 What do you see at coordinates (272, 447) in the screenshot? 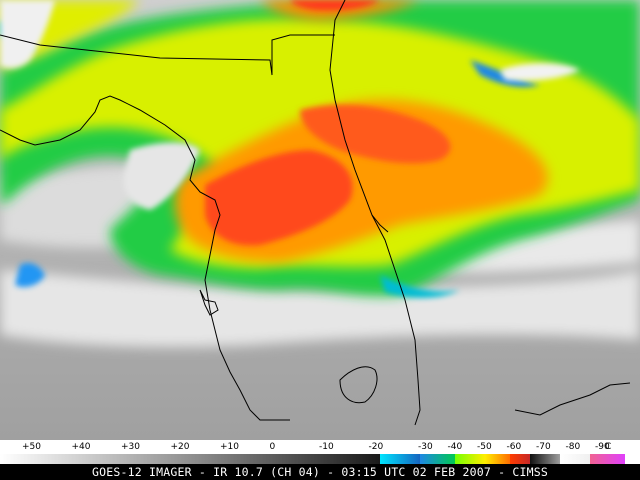
I see `scale-tick-label: 0` at bounding box center [272, 447].